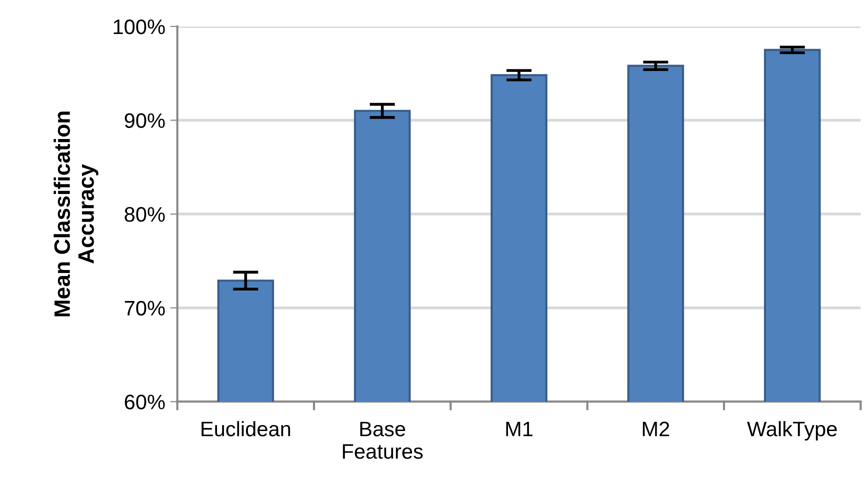 This screenshot has width=865, height=481. Describe the element at coordinates (139, 26) in the screenshot. I see `y-tick-label: 100%` at that location.